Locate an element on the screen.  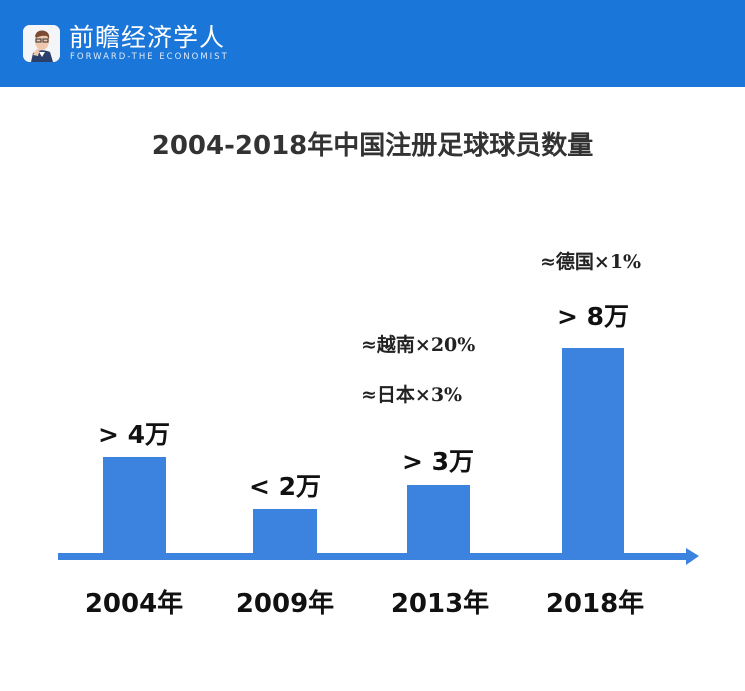
category-label-2018: 2018年 is located at coordinates (595, 604).